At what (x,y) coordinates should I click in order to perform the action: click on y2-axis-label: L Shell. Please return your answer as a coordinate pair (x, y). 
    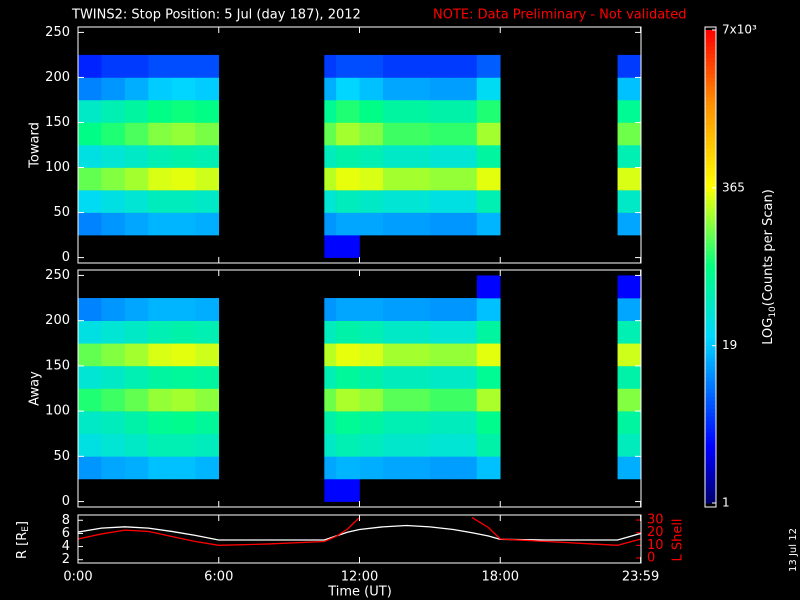
    Looking at the image, I should click on (678, 539).